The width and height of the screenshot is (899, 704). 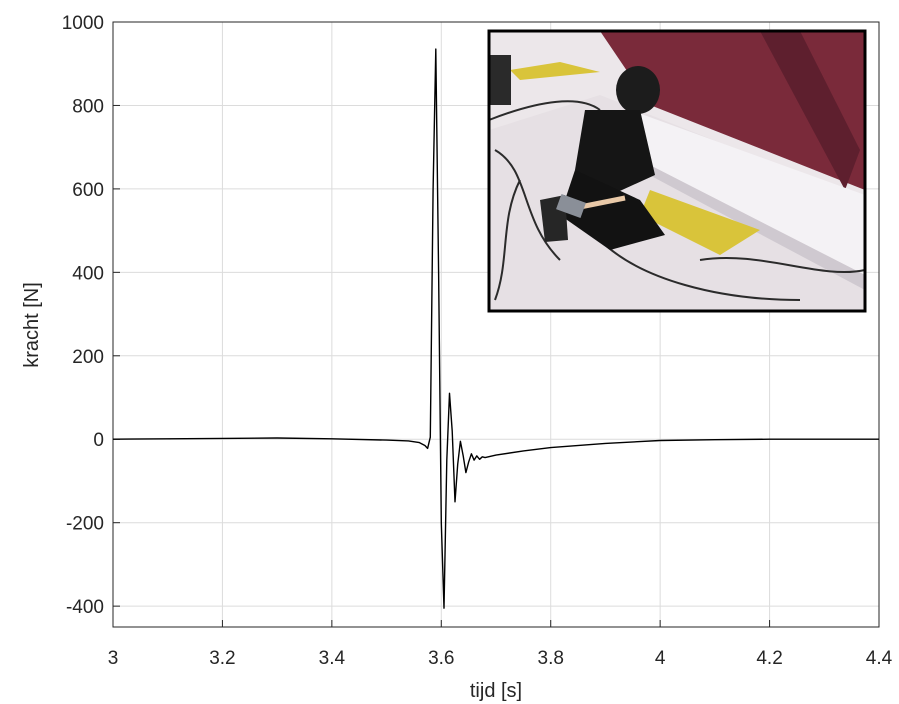 I want to click on y-tick-label: -200, so click(x=85, y=524).